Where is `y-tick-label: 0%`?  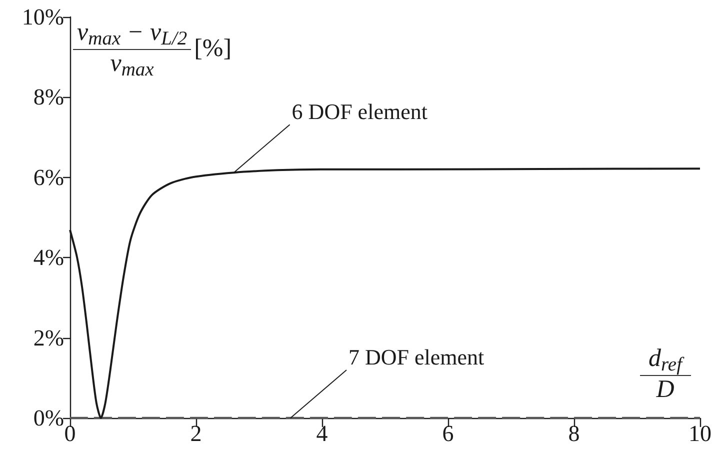
y-tick-label: 0% is located at coordinates (48, 418).